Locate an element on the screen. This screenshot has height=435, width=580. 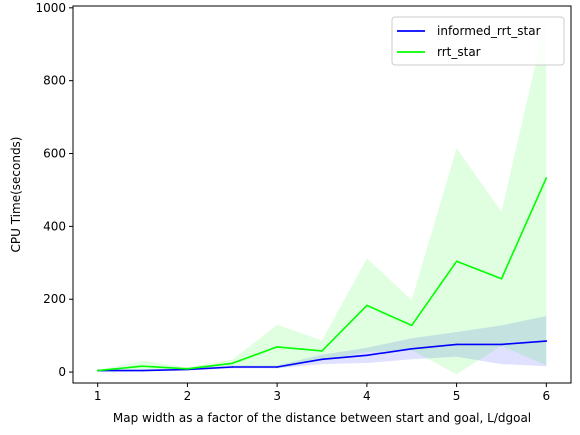
y-tick-label: 600 is located at coordinates (54, 154).